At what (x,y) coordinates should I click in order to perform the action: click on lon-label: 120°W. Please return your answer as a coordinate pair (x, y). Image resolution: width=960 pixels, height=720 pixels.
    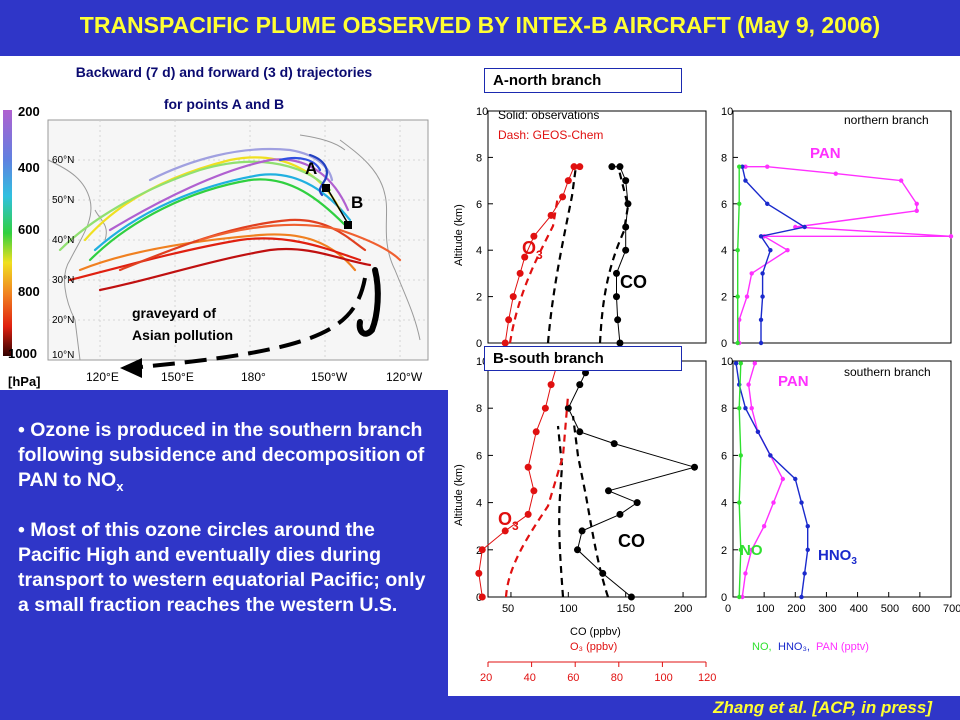
    Looking at the image, I should click on (404, 377).